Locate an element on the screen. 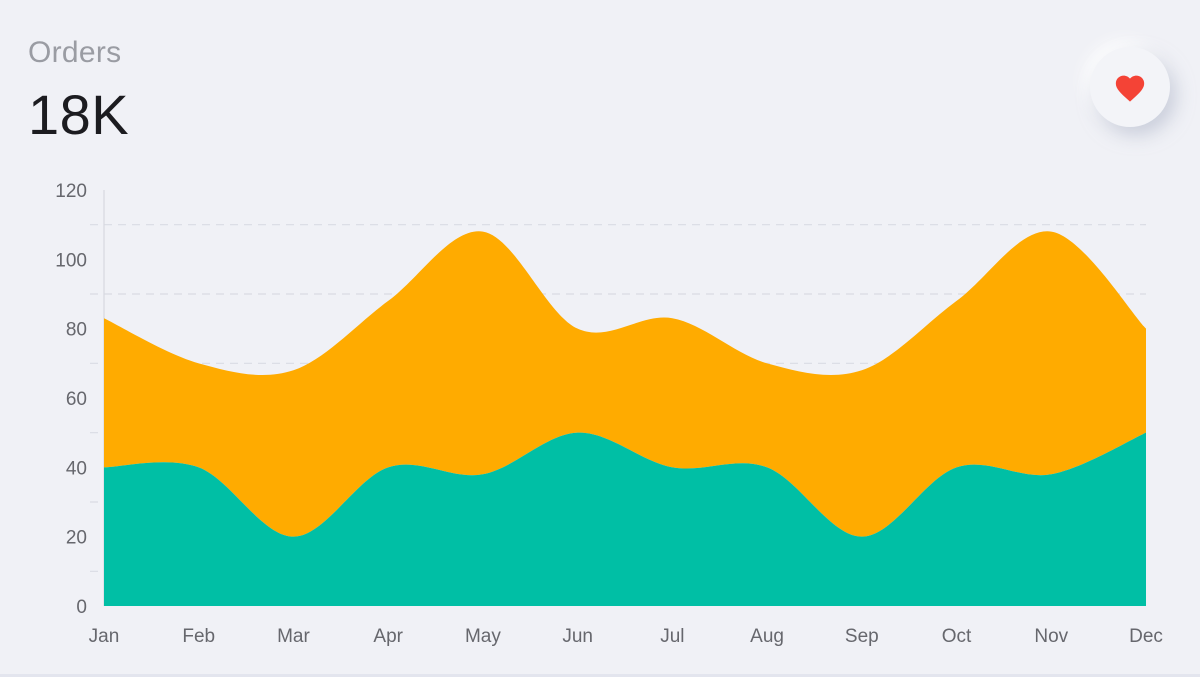  y-tick-label: 100 is located at coordinates (71, 260).